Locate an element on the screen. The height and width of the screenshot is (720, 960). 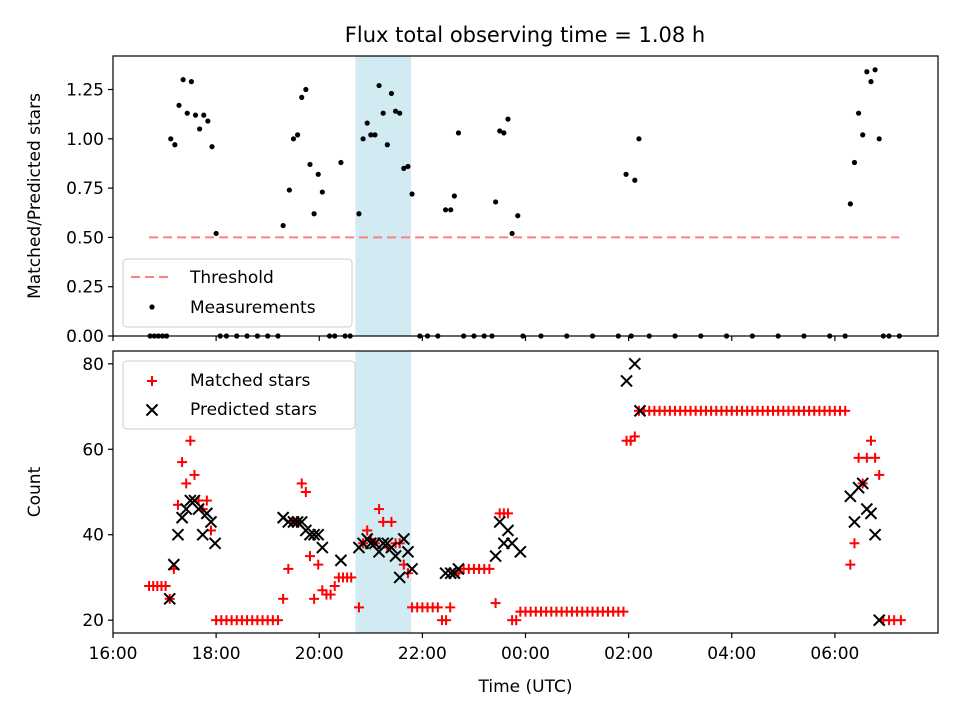
x-tick-label: 18:00 is located at coordinates (216, 654).